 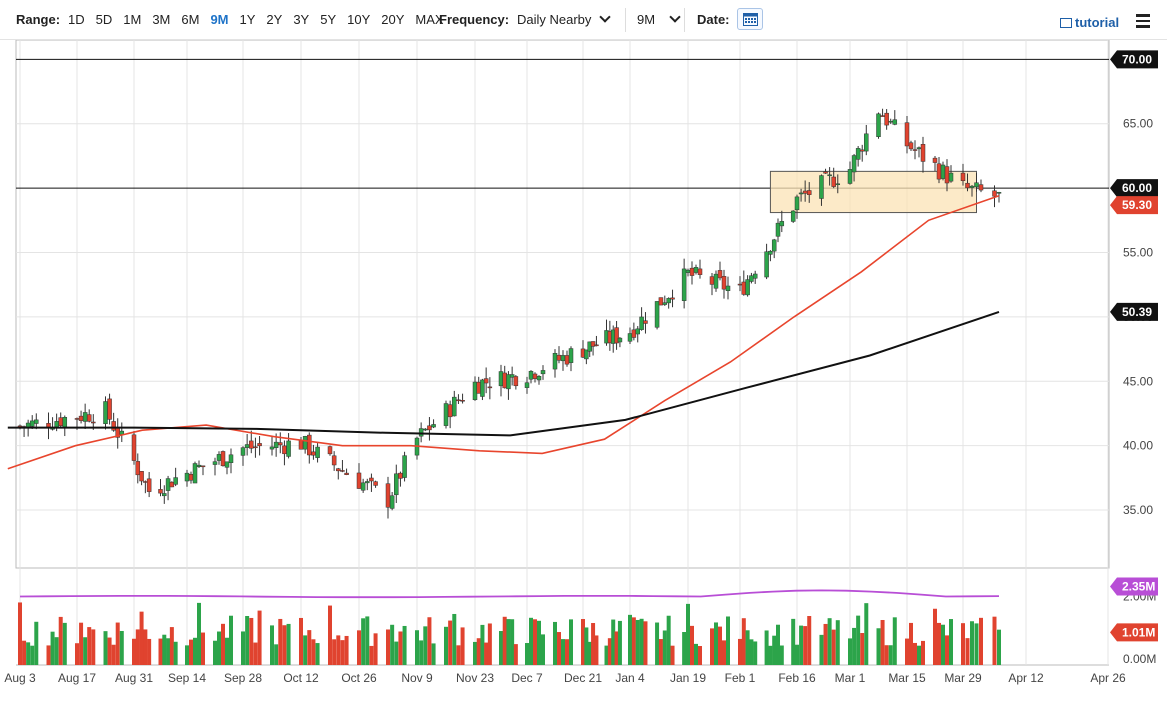 What do you see at coordinates (301, 19) in the screenshot?
I see `range-button-3y: 3Y` at bounding box center [301, 19].